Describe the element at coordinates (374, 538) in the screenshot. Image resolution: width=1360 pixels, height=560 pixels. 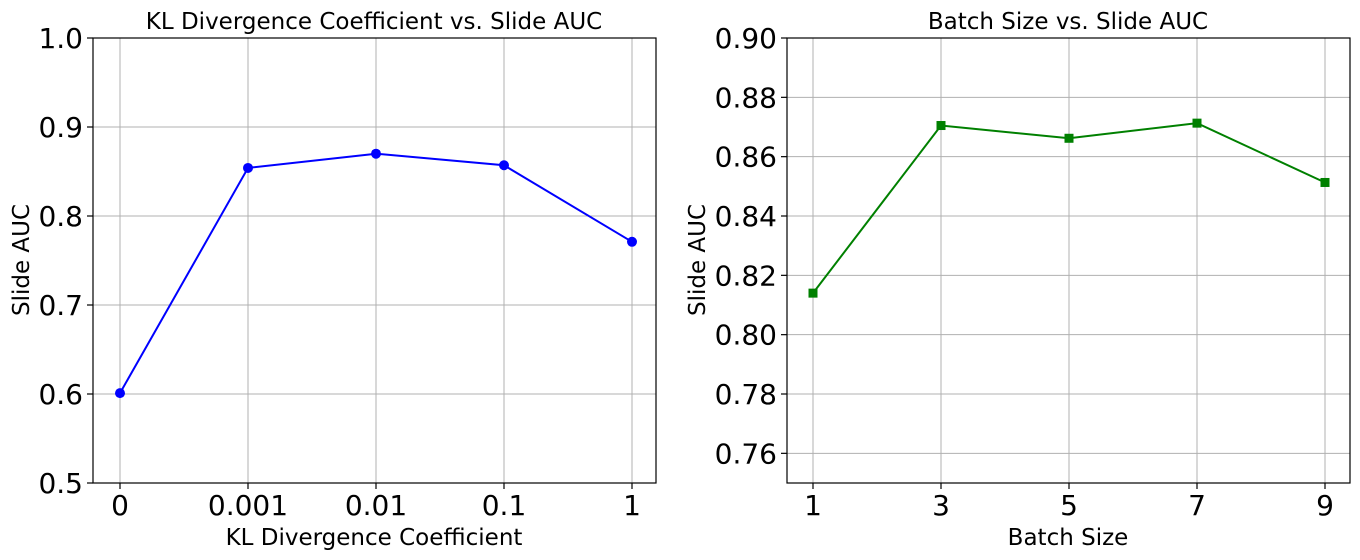
I see `x-axis-label: KL Divergence Coefficient` at that location.